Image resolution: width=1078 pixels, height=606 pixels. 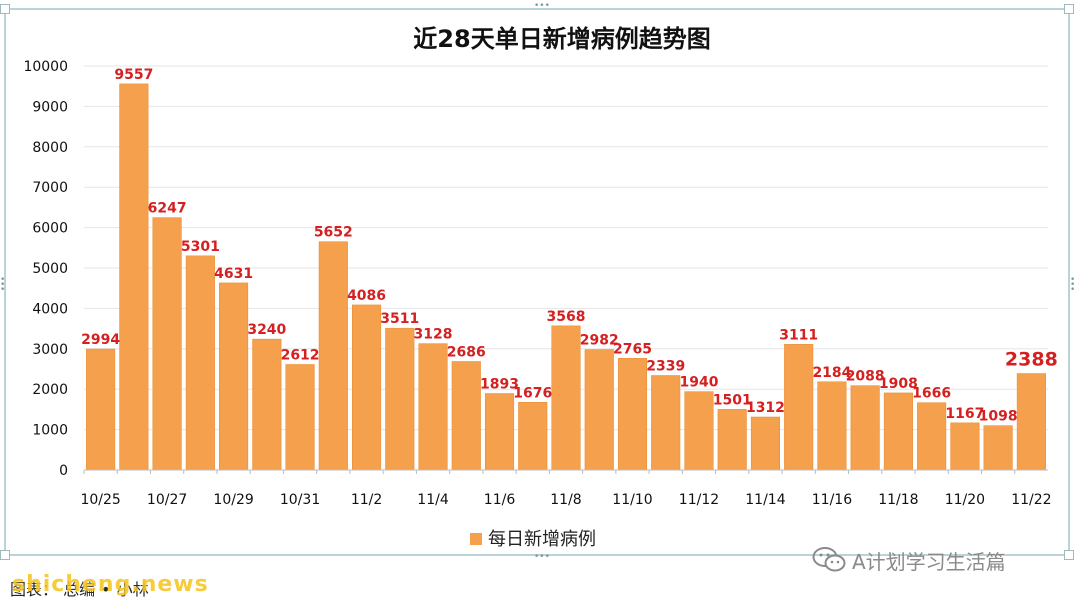 I want to click on x-tick-label: 10/29, so click(x=233, y=500).